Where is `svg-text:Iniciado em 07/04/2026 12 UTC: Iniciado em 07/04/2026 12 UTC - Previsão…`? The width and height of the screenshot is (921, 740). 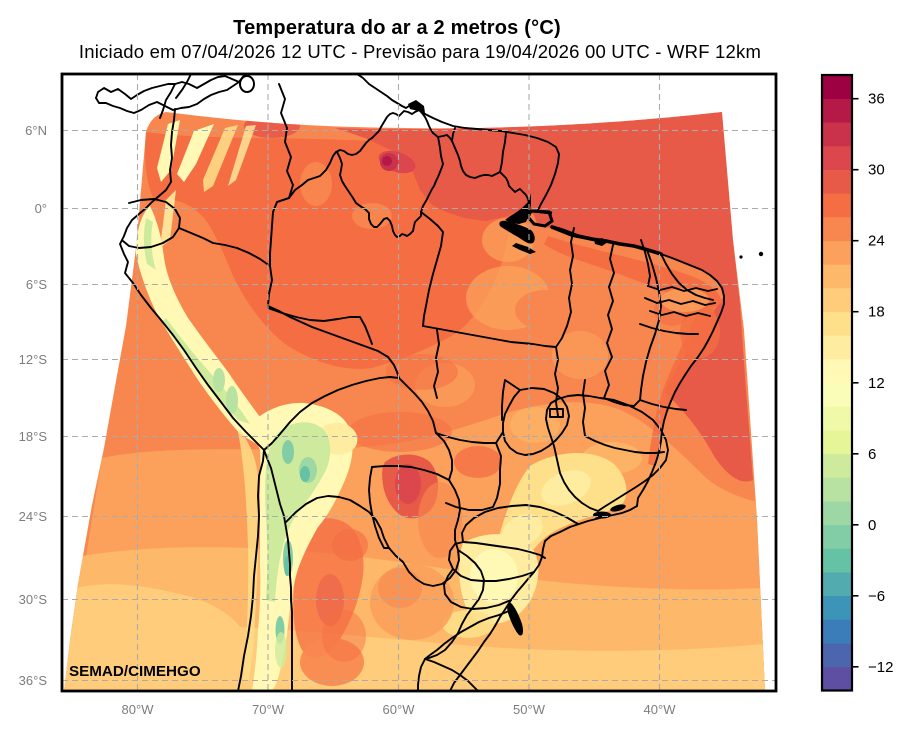
svg-text:Iniciado em 07/04/2026 12 UTC: Iniciado em 07/04/2026 12 UTC - Previsão… is located at coordinates (420, 51).